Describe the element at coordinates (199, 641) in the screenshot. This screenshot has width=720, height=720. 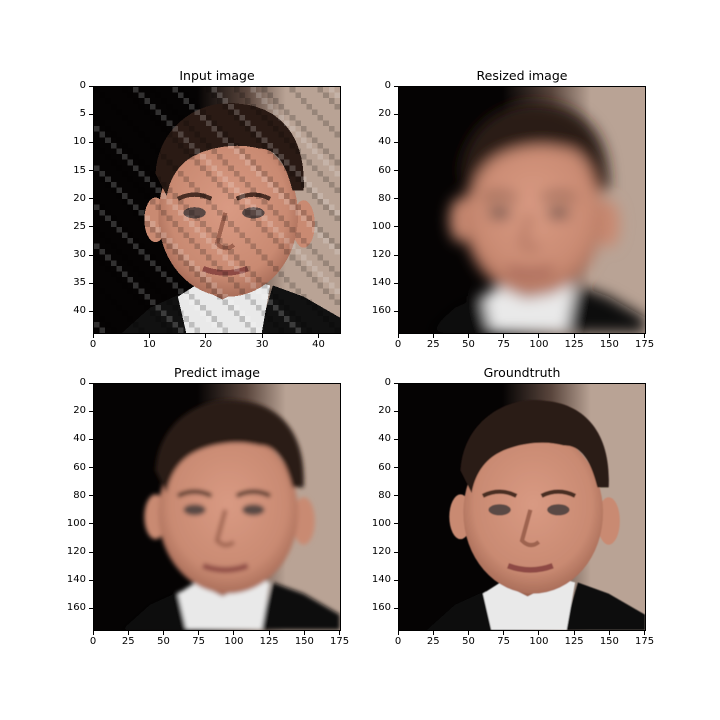
I see `predict-x-tick-label: 75` at that location.